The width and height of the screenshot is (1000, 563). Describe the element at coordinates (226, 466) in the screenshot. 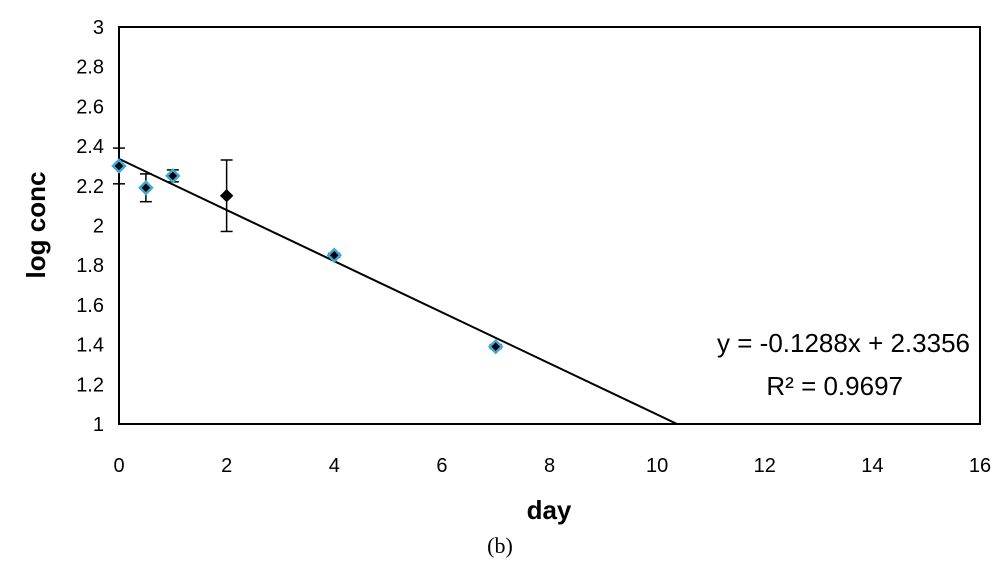

I see `x-tick-label: 2` at that location.